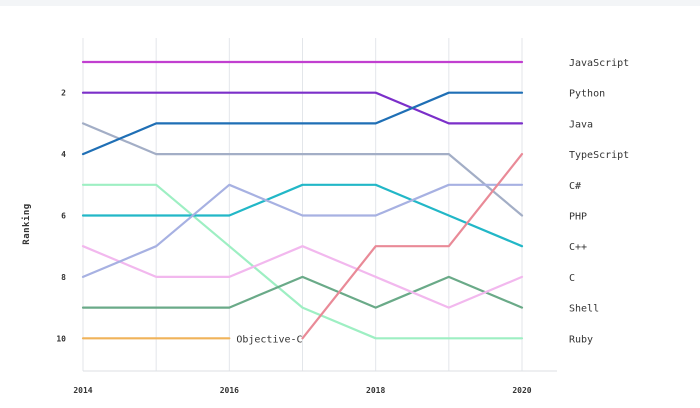  I want to click on y-tick-4: 4, so click(63, 154).